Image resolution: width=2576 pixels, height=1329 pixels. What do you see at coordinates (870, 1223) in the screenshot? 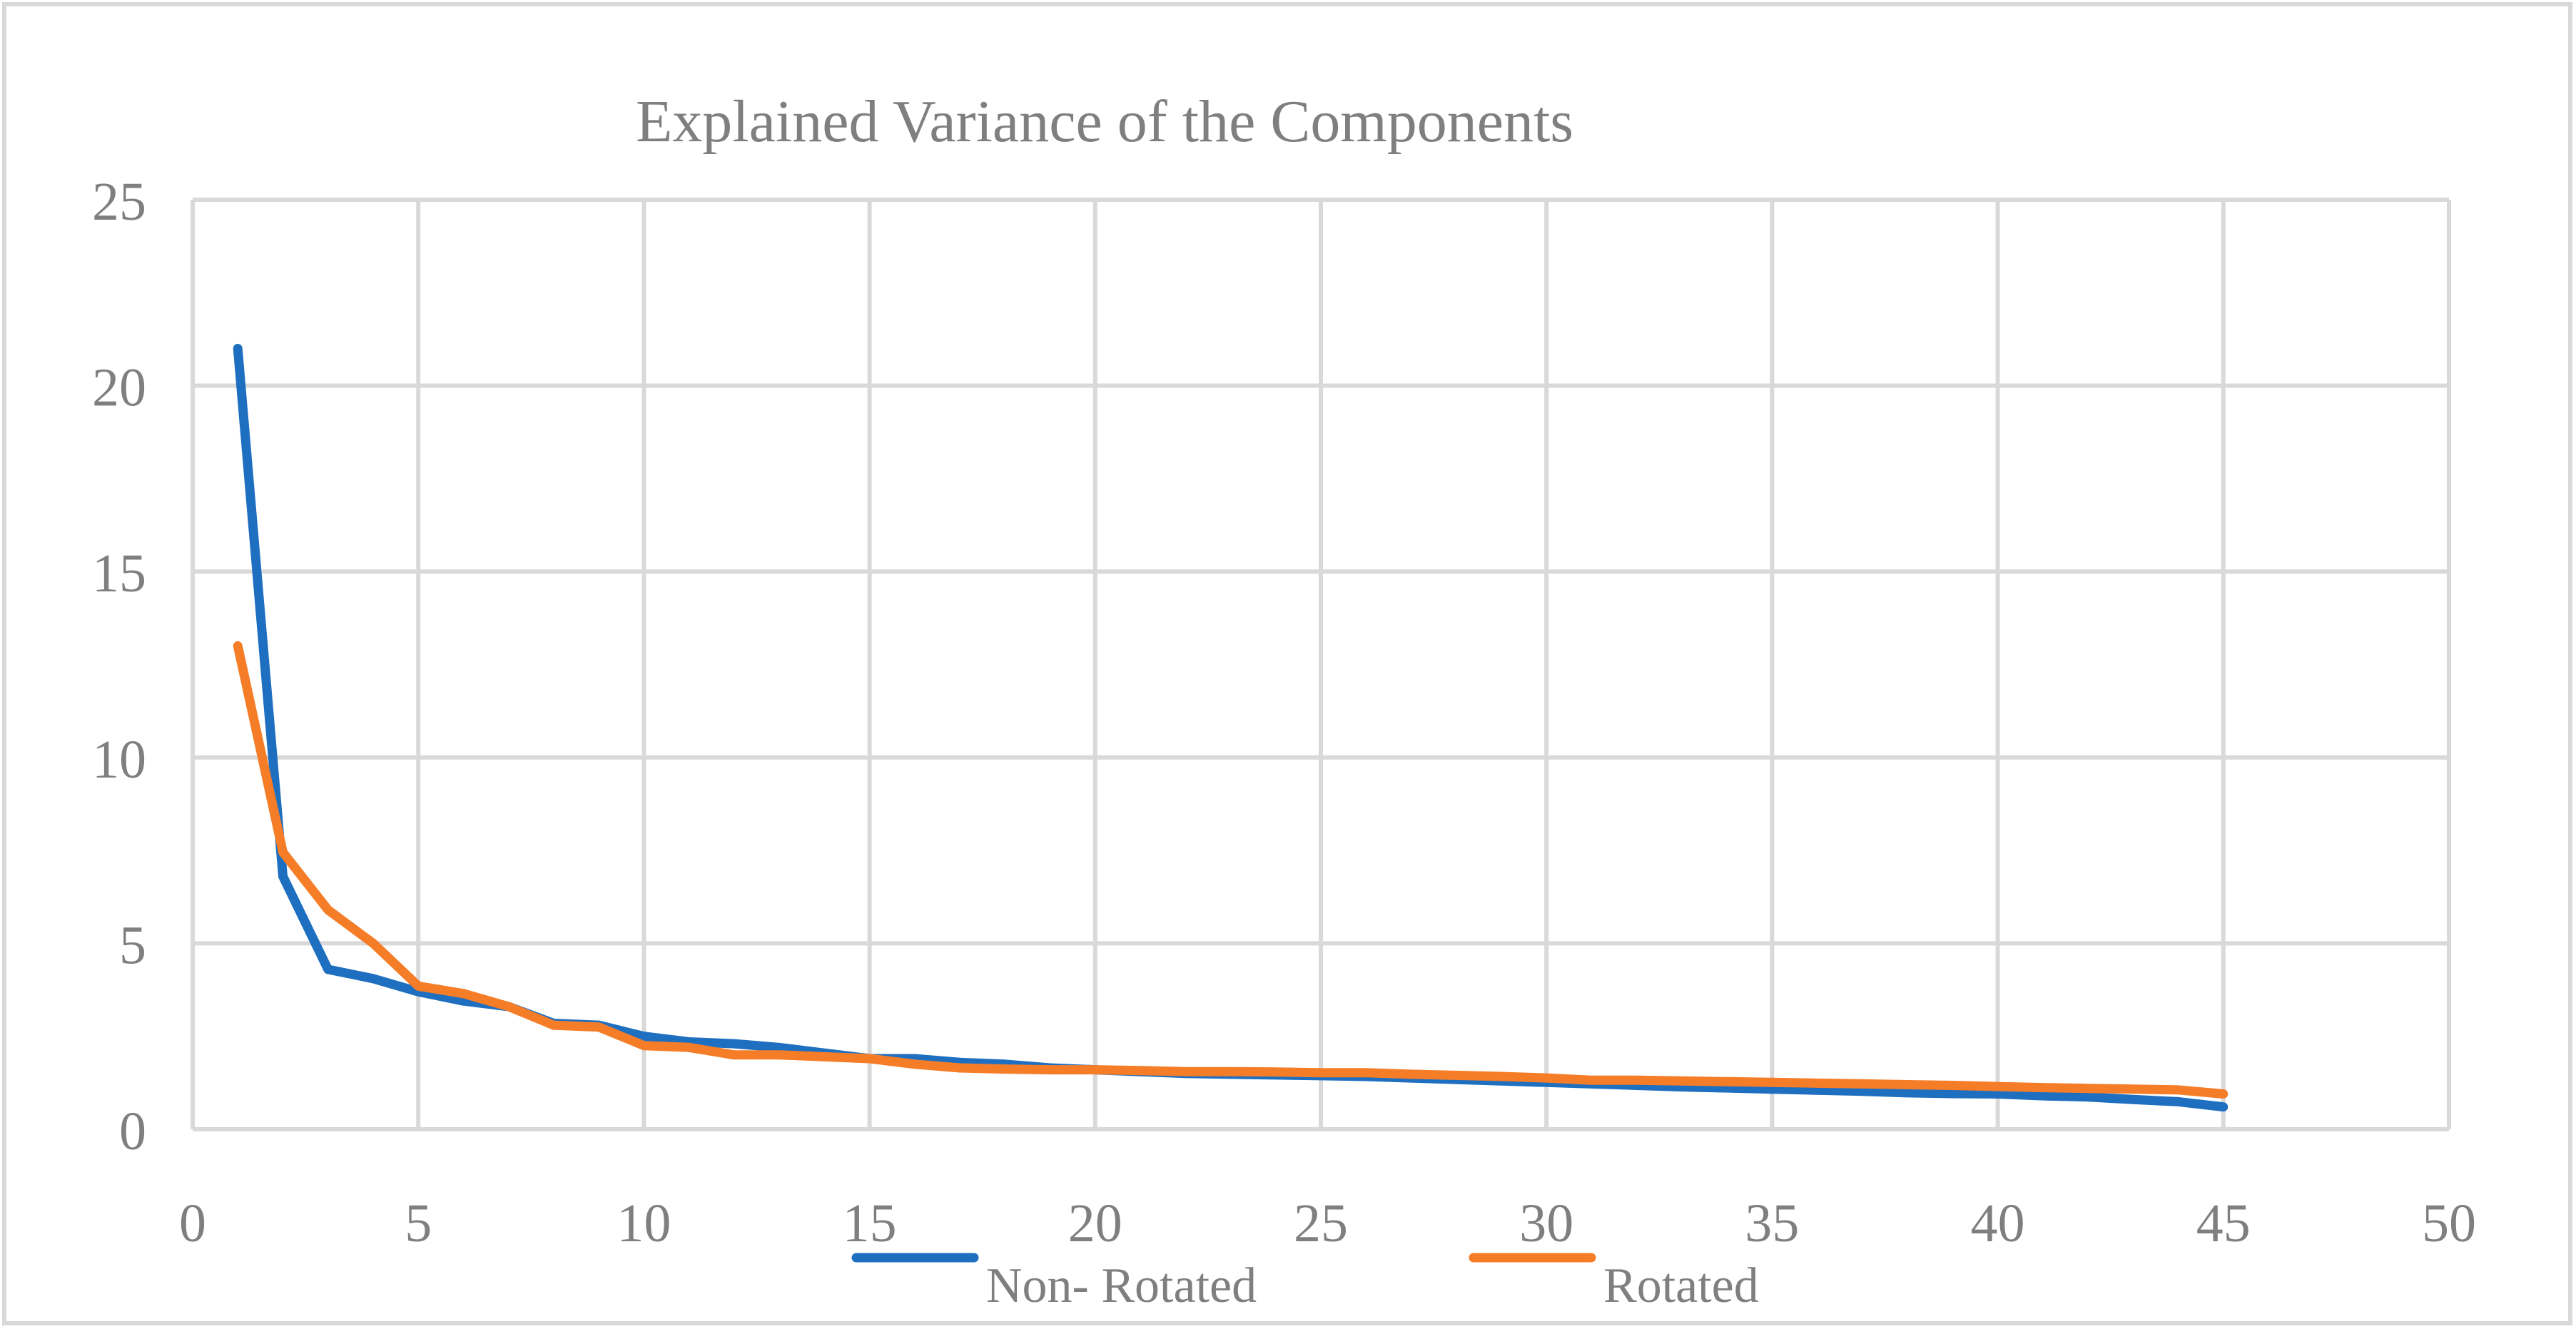
I see `x-tick-label: 15` at bounding box center [870, 1223].